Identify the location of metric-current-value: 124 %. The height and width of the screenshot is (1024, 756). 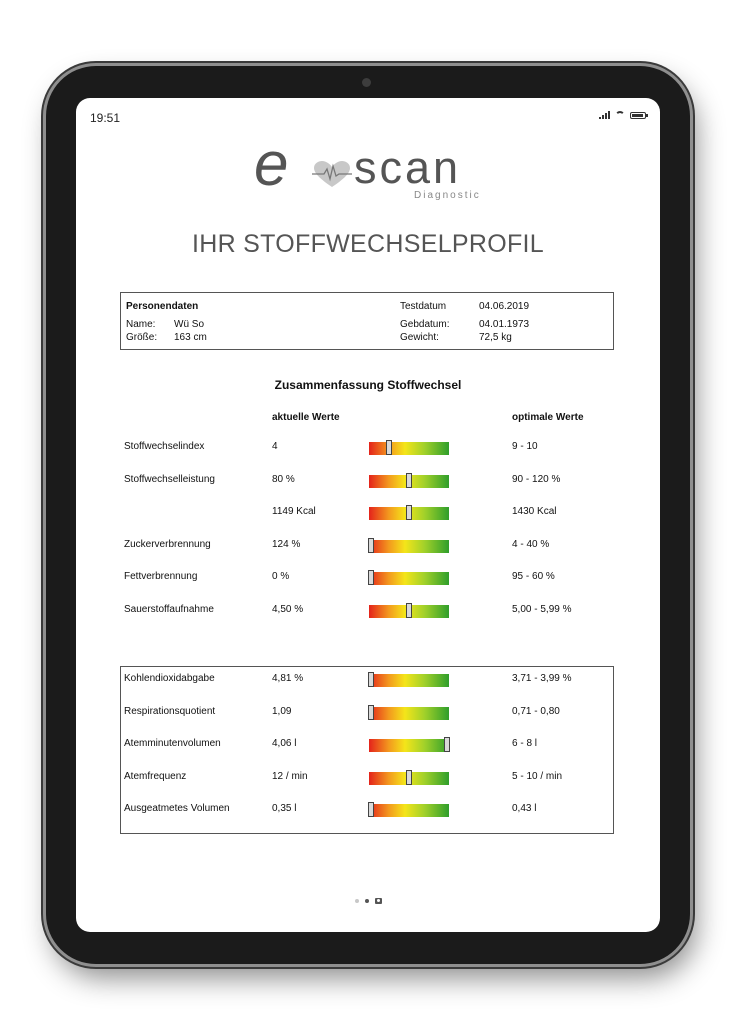
(286, 544).